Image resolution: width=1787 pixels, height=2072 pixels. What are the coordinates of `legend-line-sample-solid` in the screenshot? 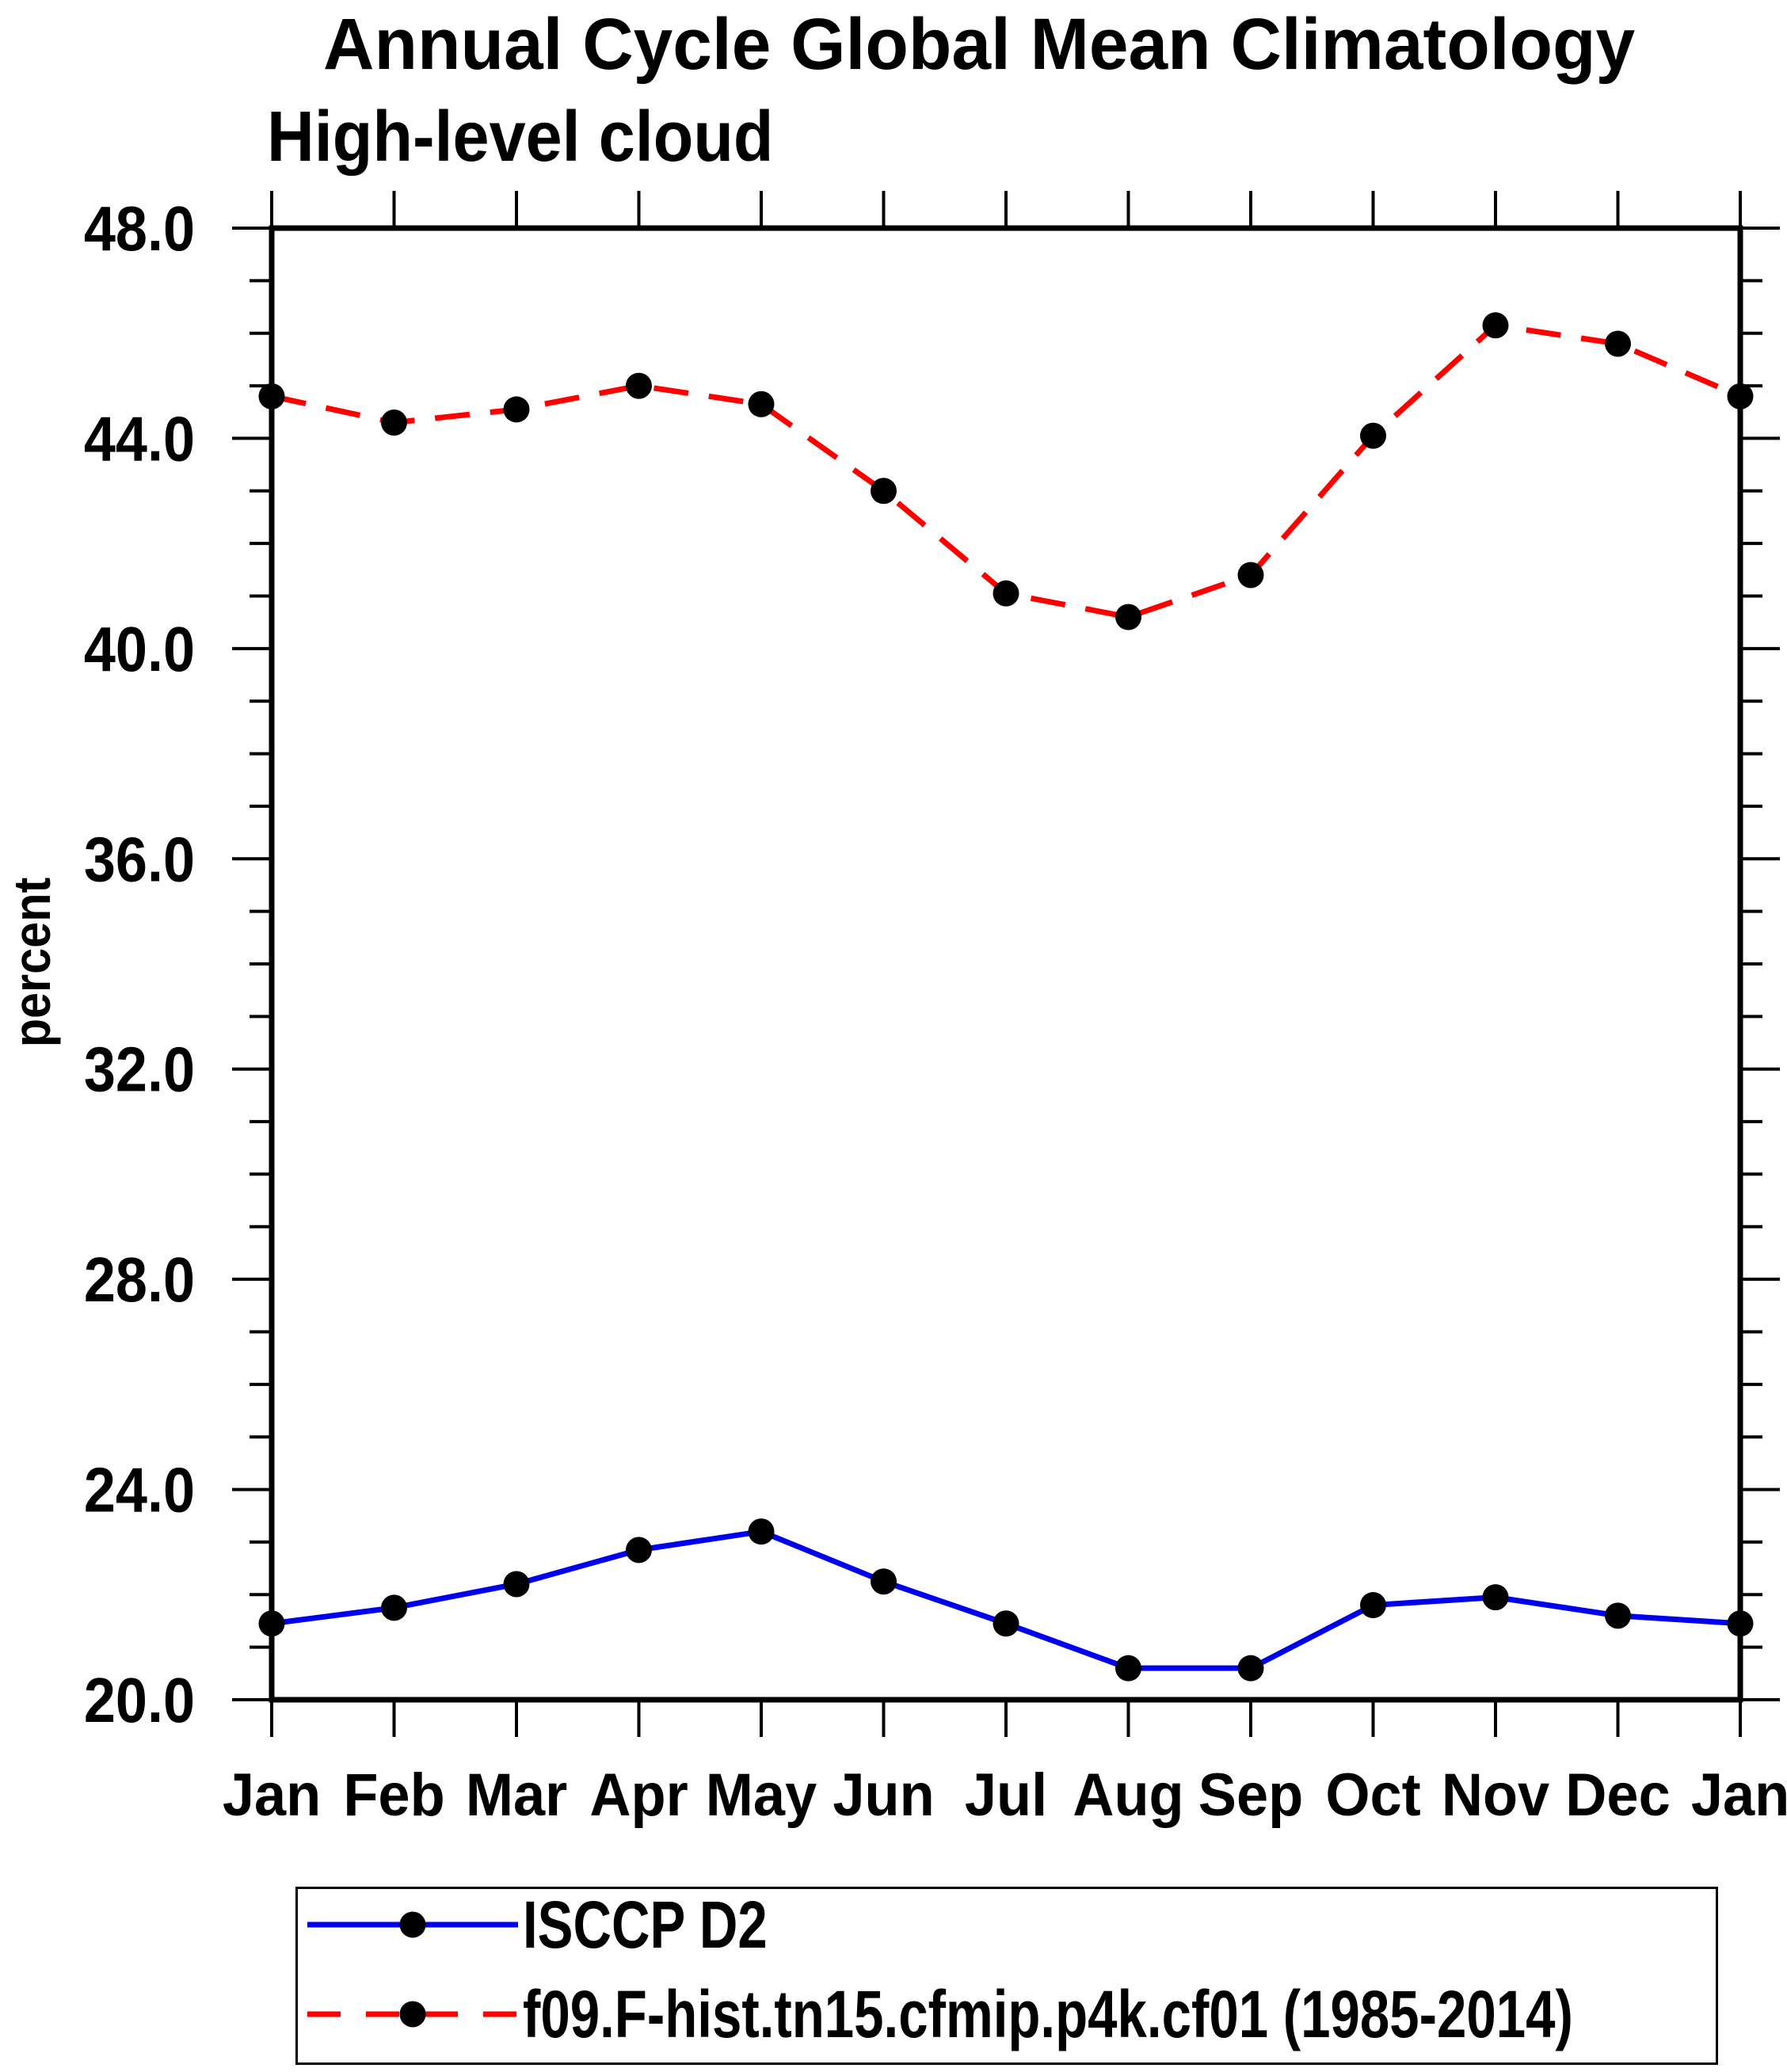 It's located at (412, 1924).